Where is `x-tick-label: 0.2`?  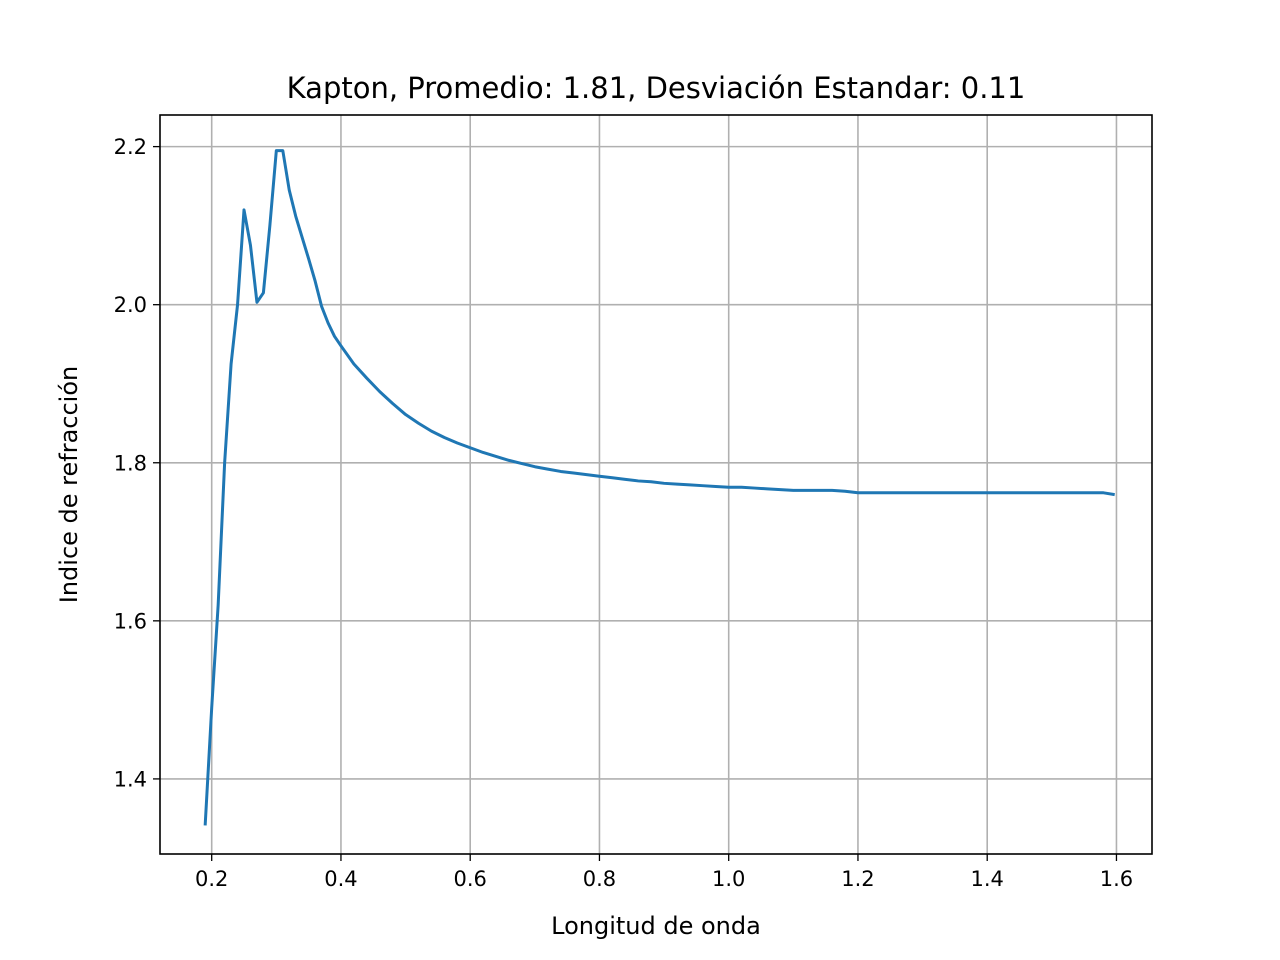
x-tick-label: 0.2 is located at coordinates (211, 879).